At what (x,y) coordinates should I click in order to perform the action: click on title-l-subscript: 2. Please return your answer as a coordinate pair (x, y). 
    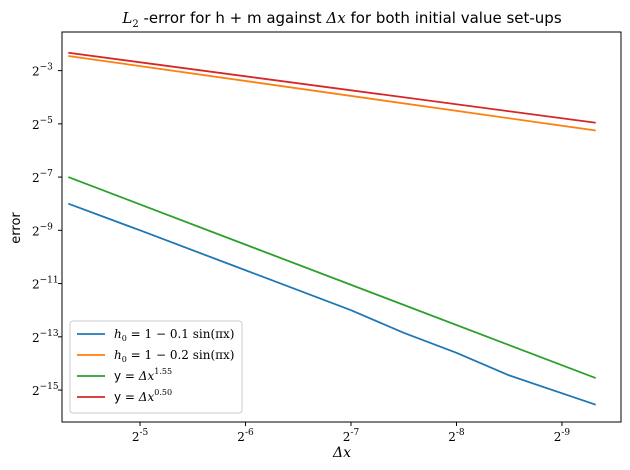
    Looking at the image, I should click on (135, 24).